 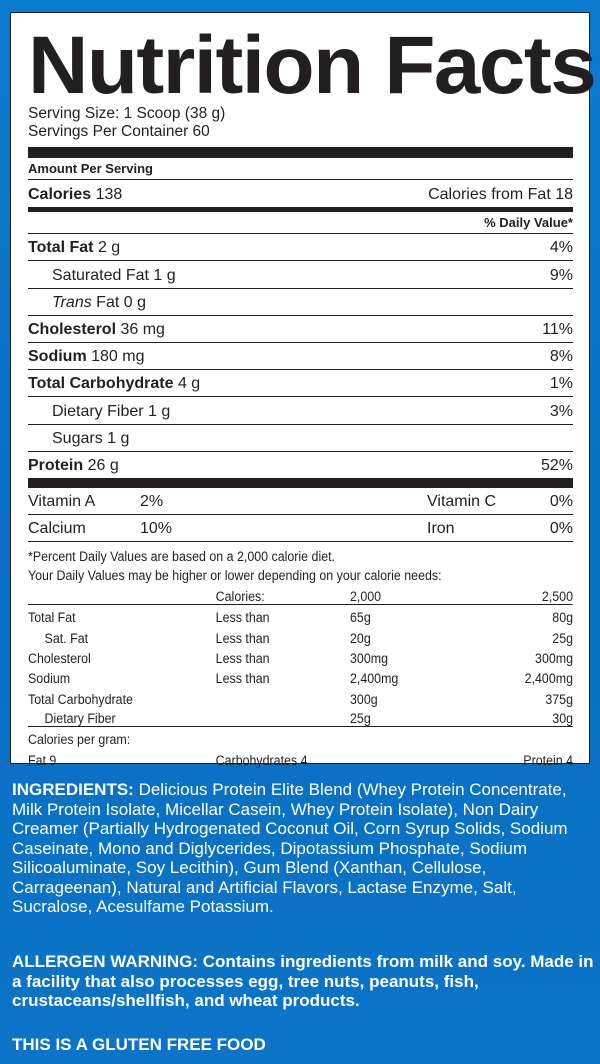 What do you see at coordinates (109, 248) in the screenshot?
I see `nutrient-amount: 2 g` at bounding box center [109, 248].